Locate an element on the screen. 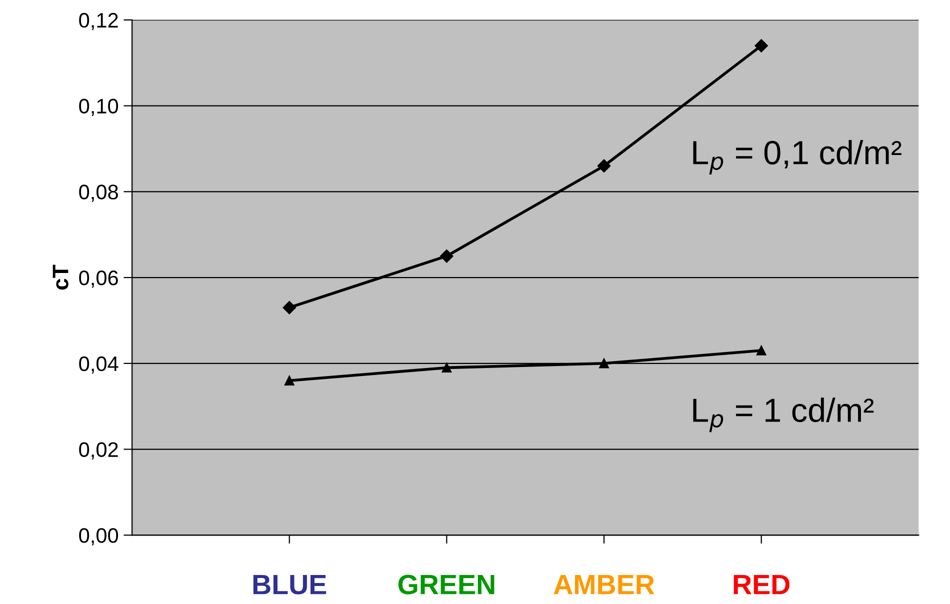  y-tick-label: 0,04 is located at coordinates (98, 365).